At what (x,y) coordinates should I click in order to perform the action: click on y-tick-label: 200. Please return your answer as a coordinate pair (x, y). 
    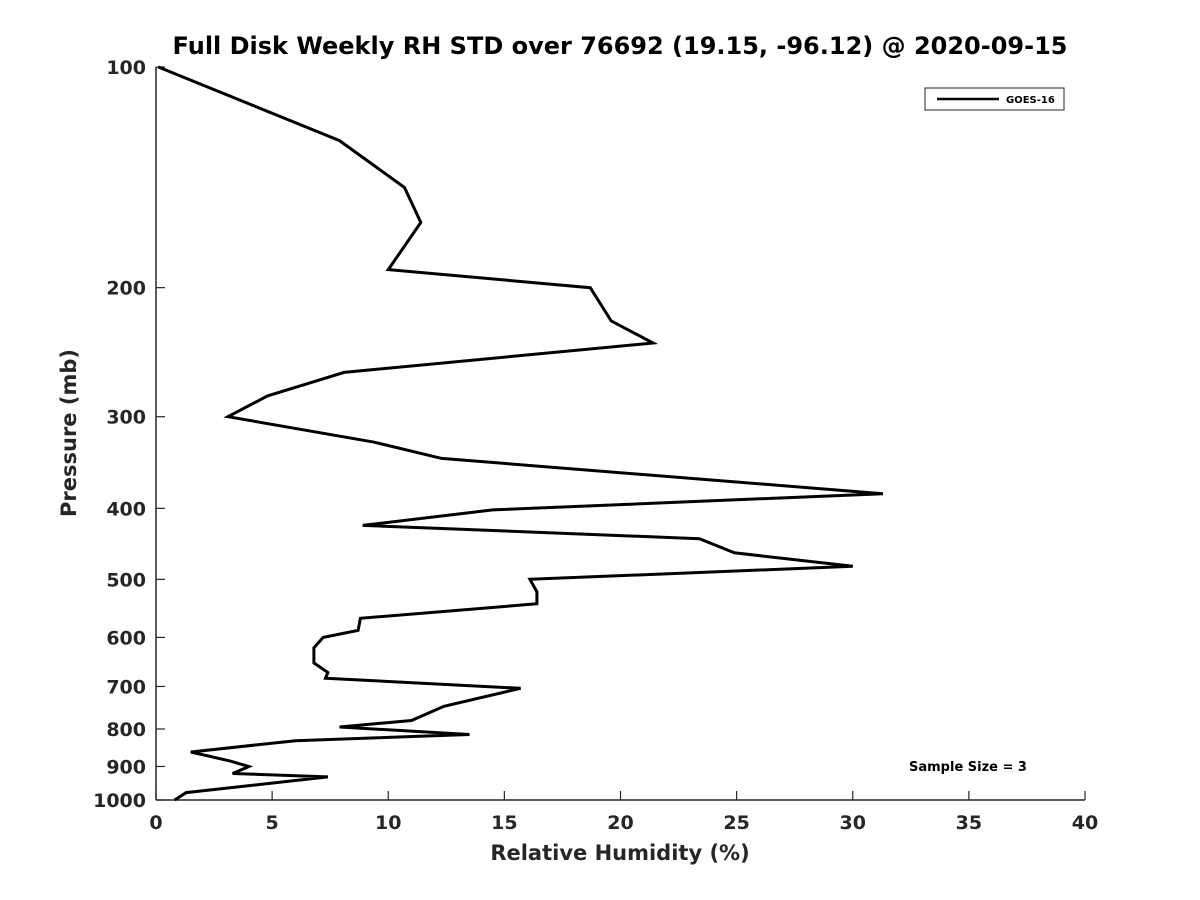
    Looking at the image, I should click on (126, 289).